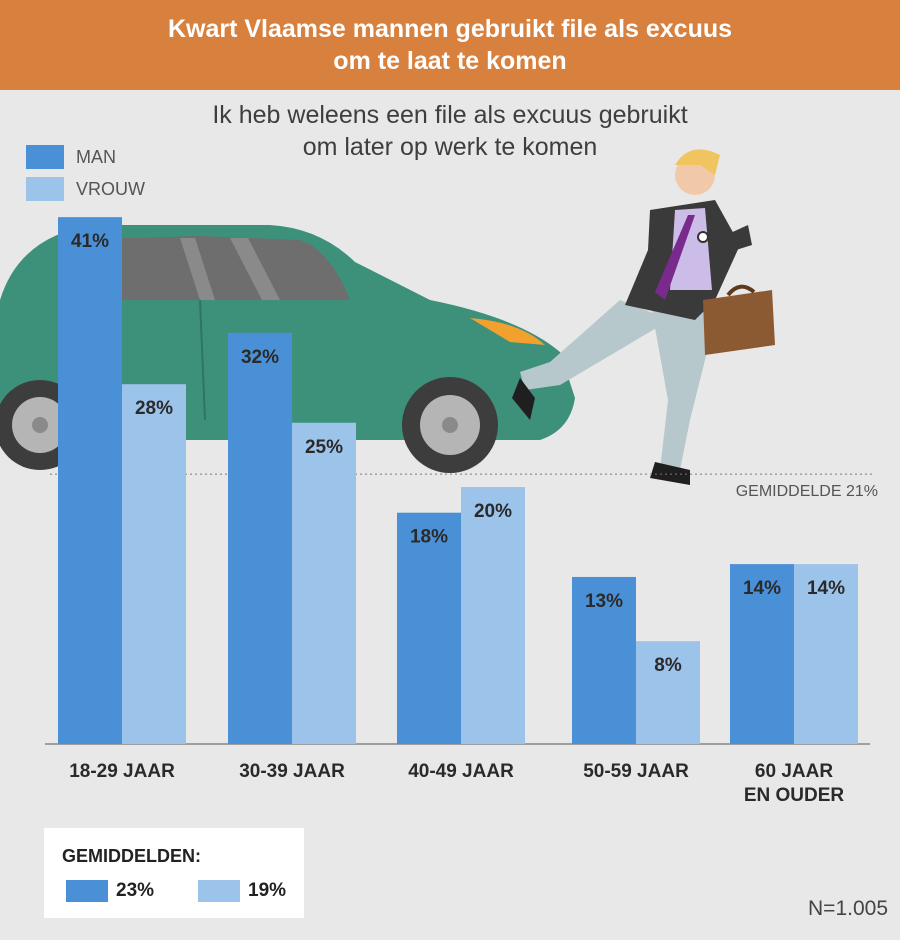  Describe the element at coordinates (450, 147) in the screenshot. I see `subtitle-line2: om later op werk te komen` at that location.